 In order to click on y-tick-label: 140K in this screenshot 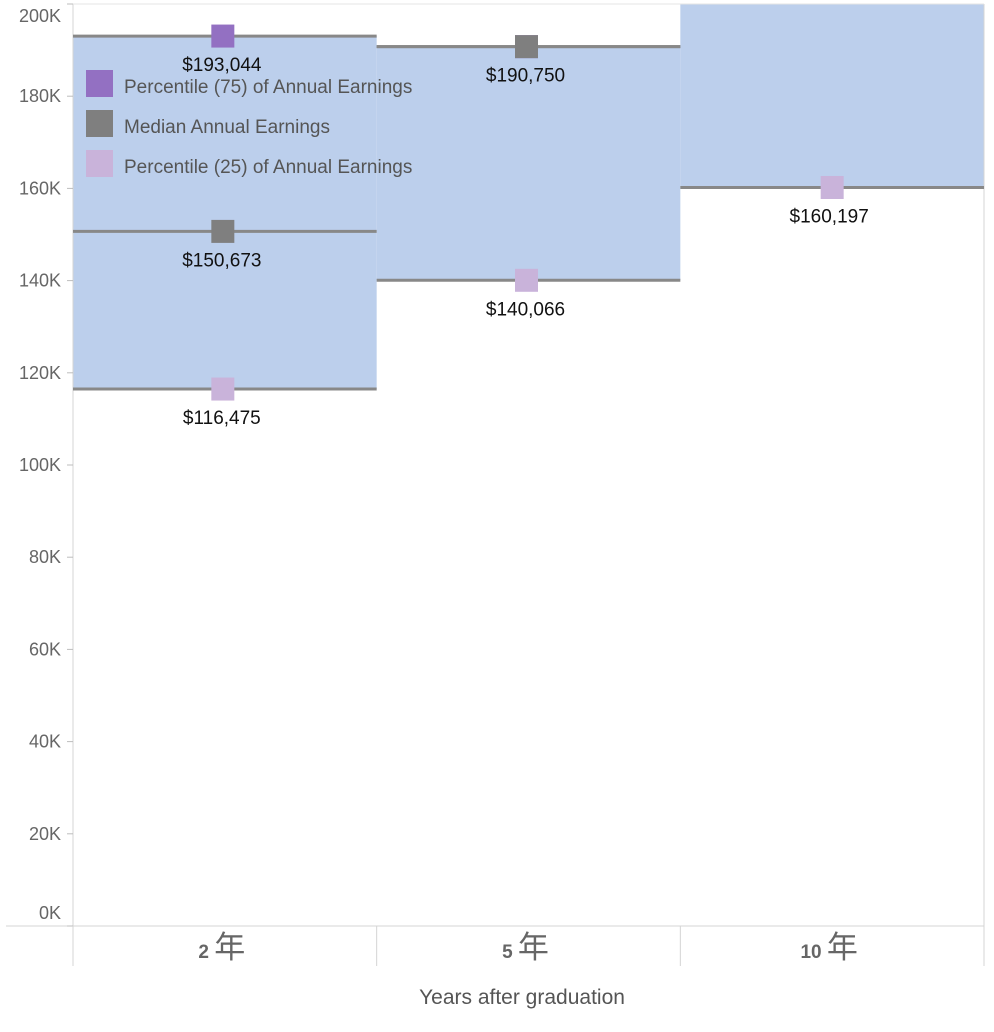, I will do `click(40, 281)`.